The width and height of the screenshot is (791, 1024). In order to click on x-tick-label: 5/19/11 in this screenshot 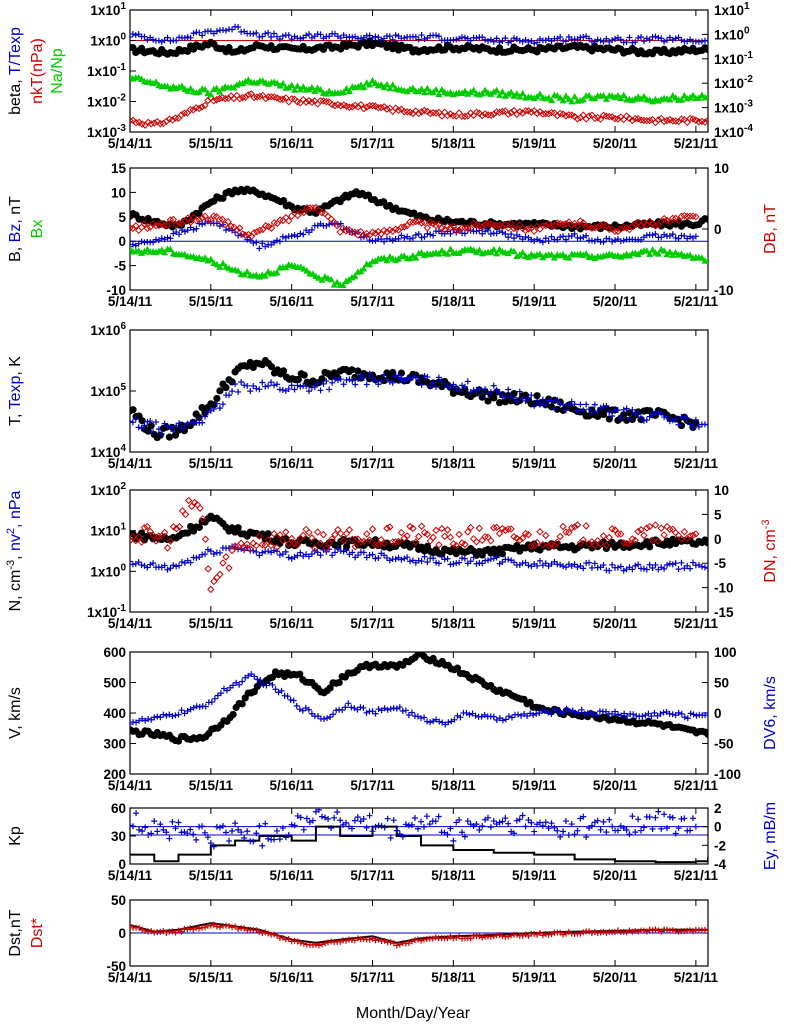, I will do `click(534, 875)`.